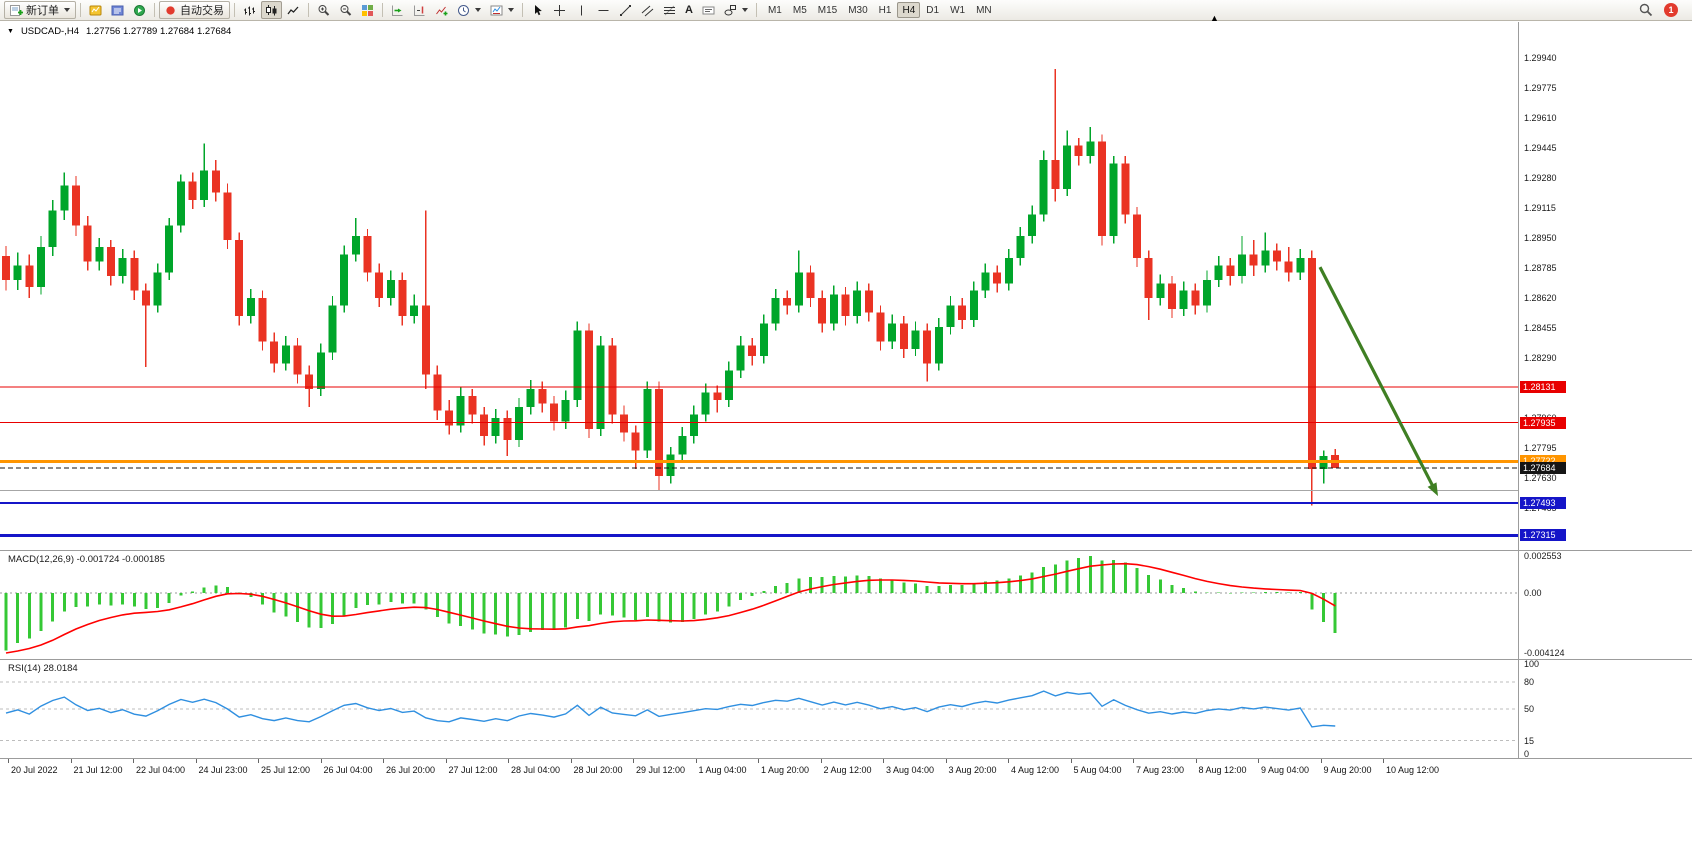  Describe the element at coordinates (984, 10) in the screenshot. I see `timeframe-button-mn: MN` at that location.